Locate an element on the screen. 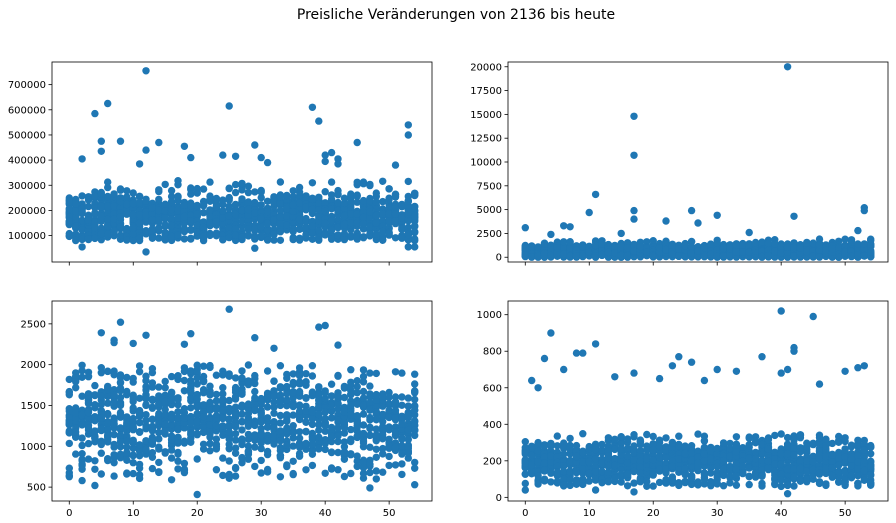 This screenshot has height=523, width=896. y-tick-label: 7500 is located at coordinates (489, 186).